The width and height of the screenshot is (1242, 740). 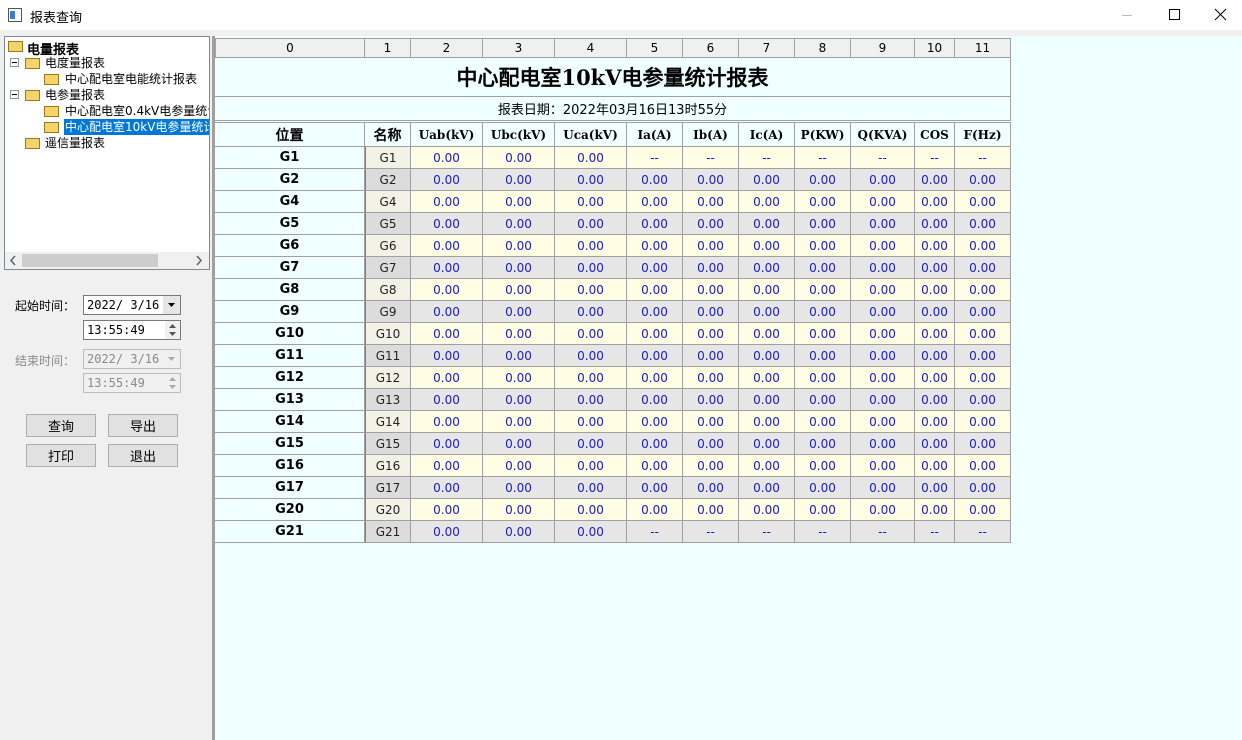 What do you see at coordinates (132, 305) in the screenshot?
I see `start-date: 2022/ 3/16` at bounding box center [132, 305].